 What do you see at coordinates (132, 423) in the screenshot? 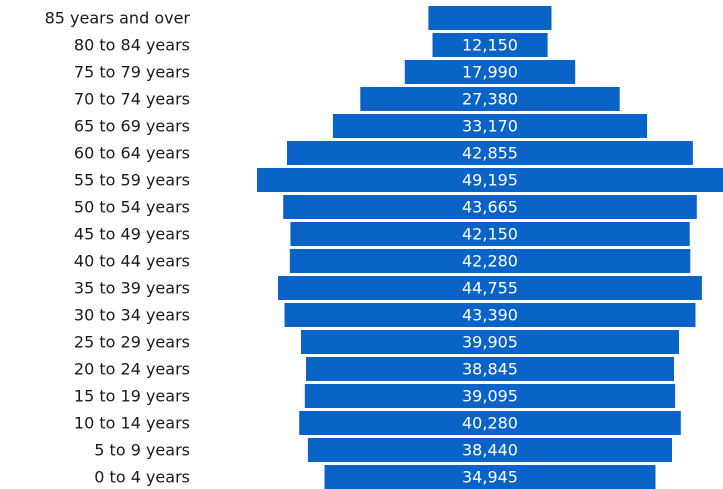
I see `category-label: 10 to 14 years` at bounding box center [132, 423].